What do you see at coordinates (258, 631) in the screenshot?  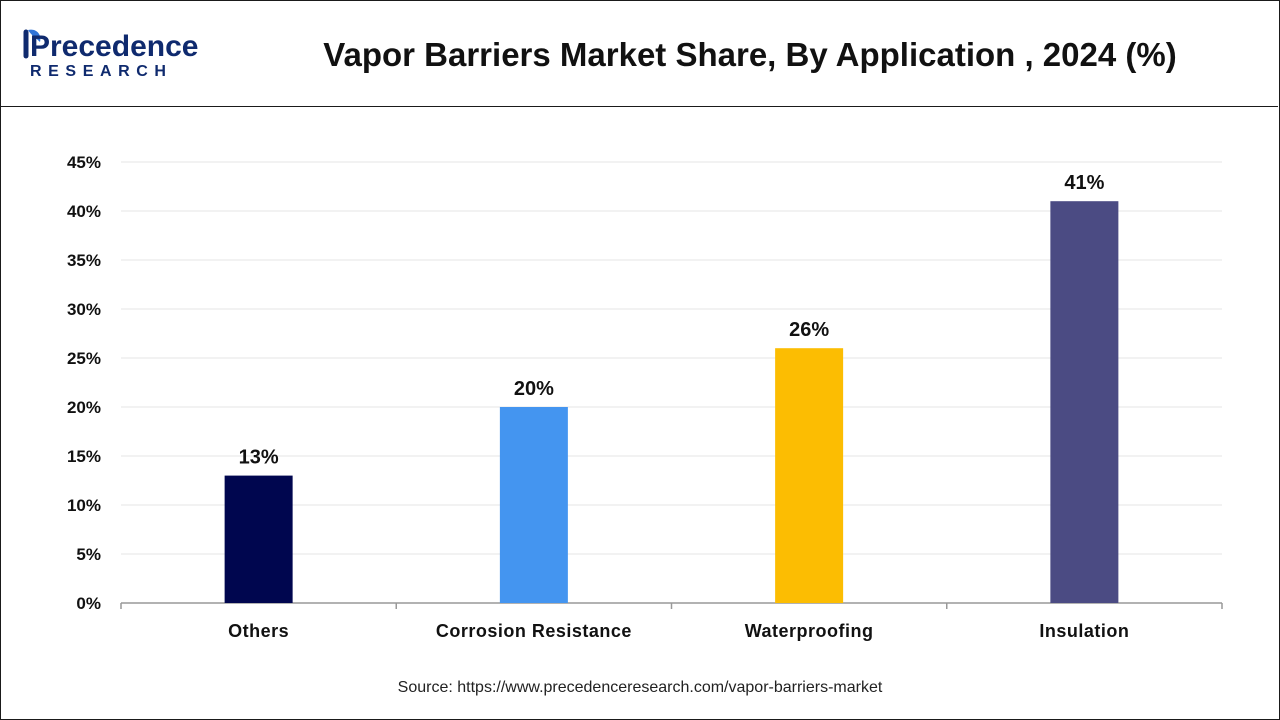 I see `x-tick-label: Others` at bounding box center [258, 631].